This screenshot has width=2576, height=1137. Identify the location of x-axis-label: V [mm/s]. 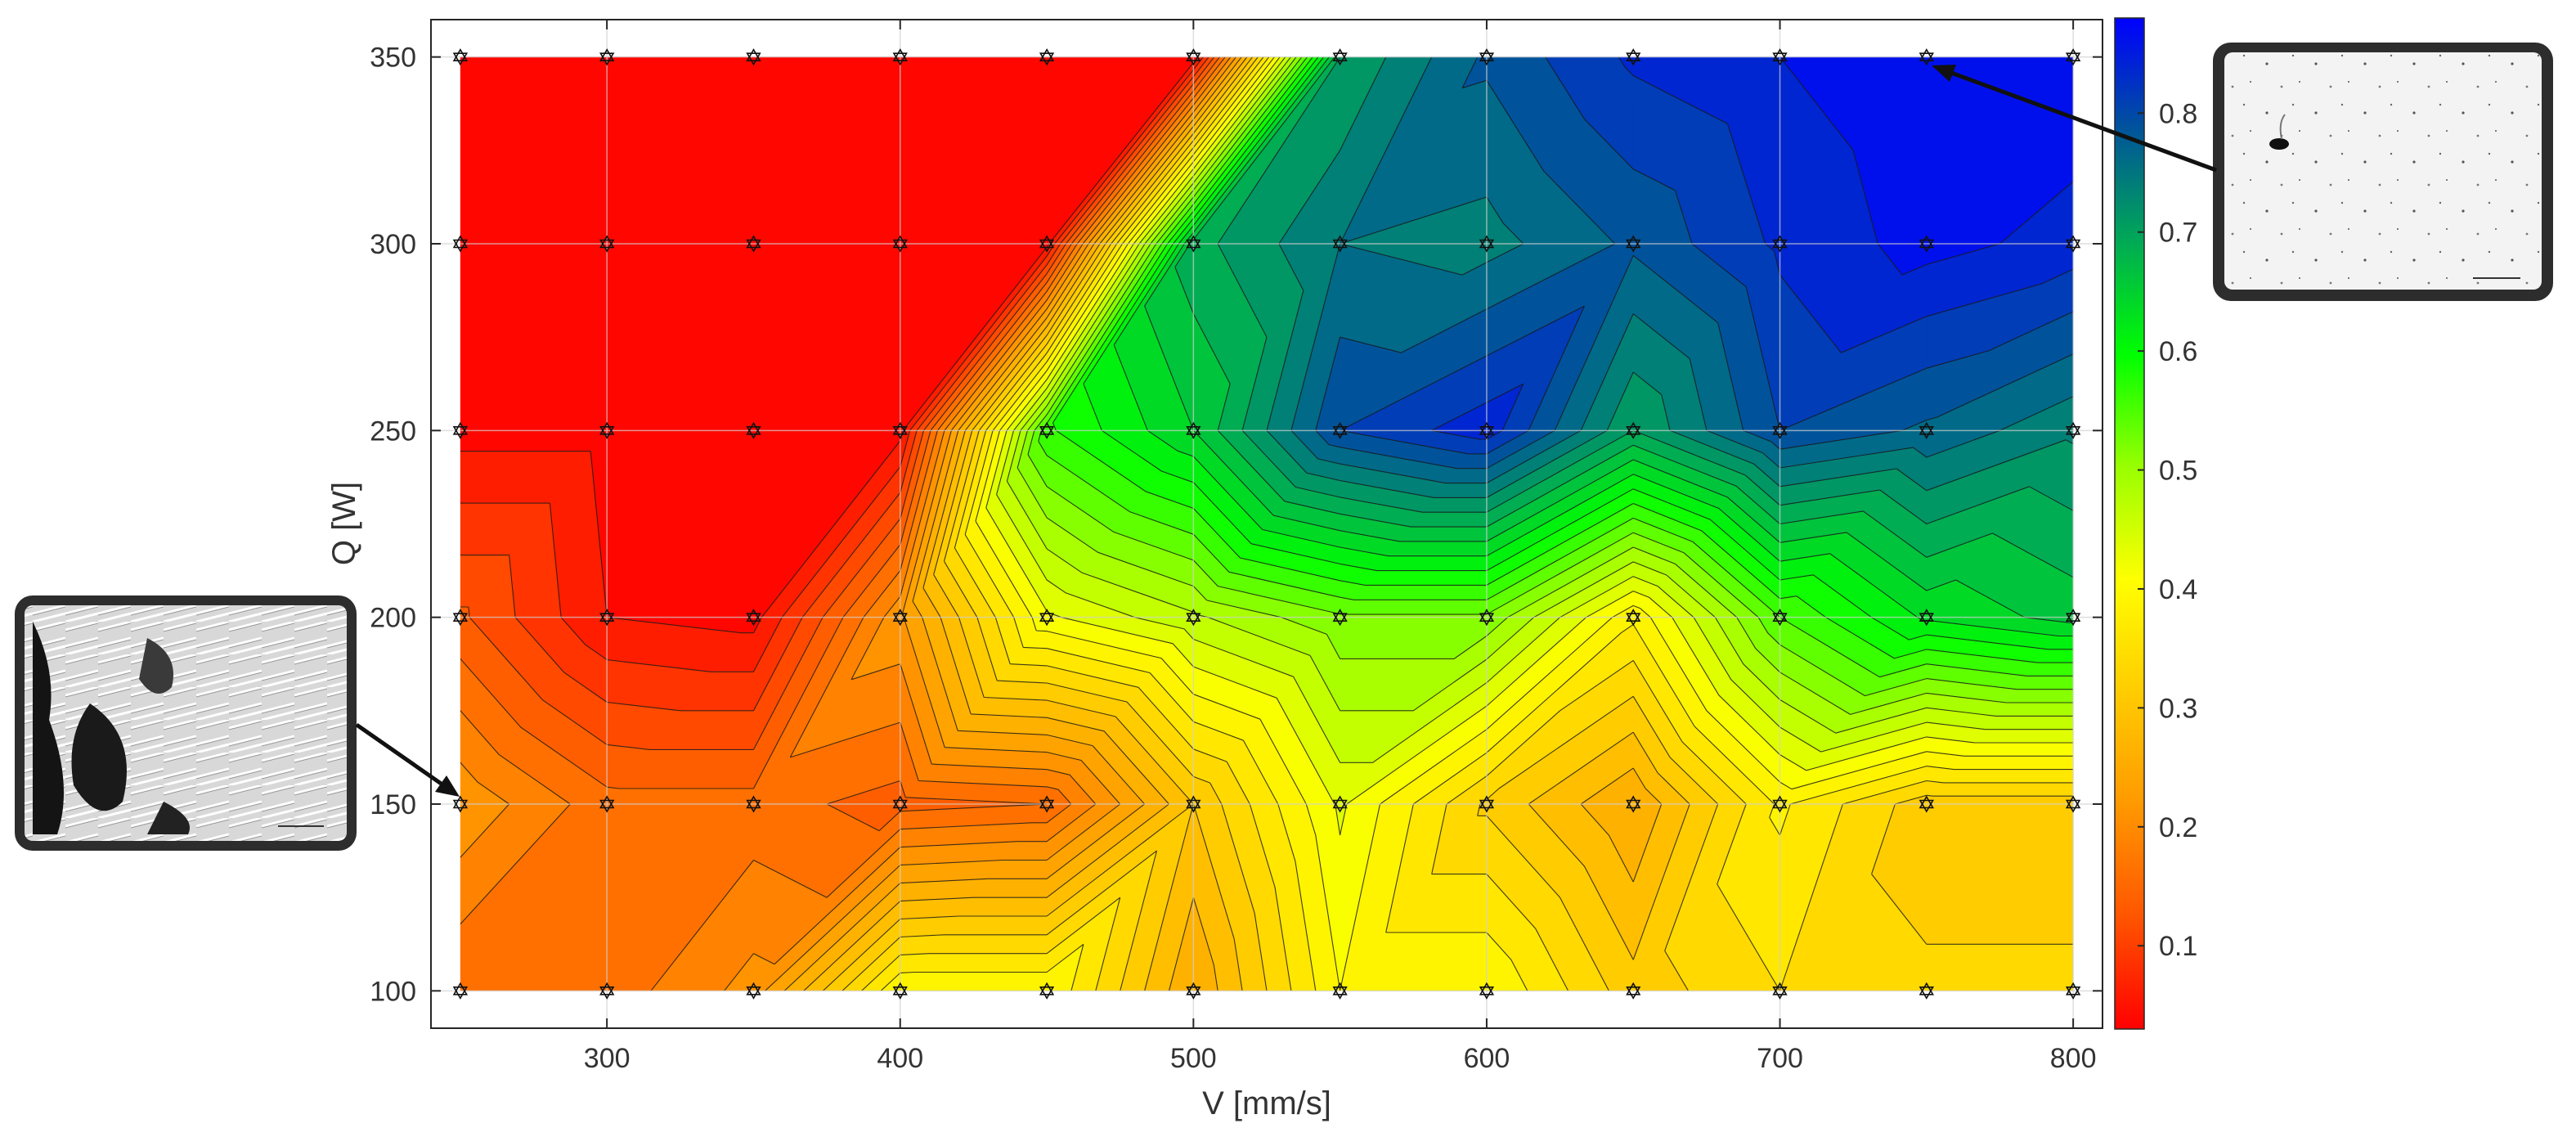
(1266, 1103).